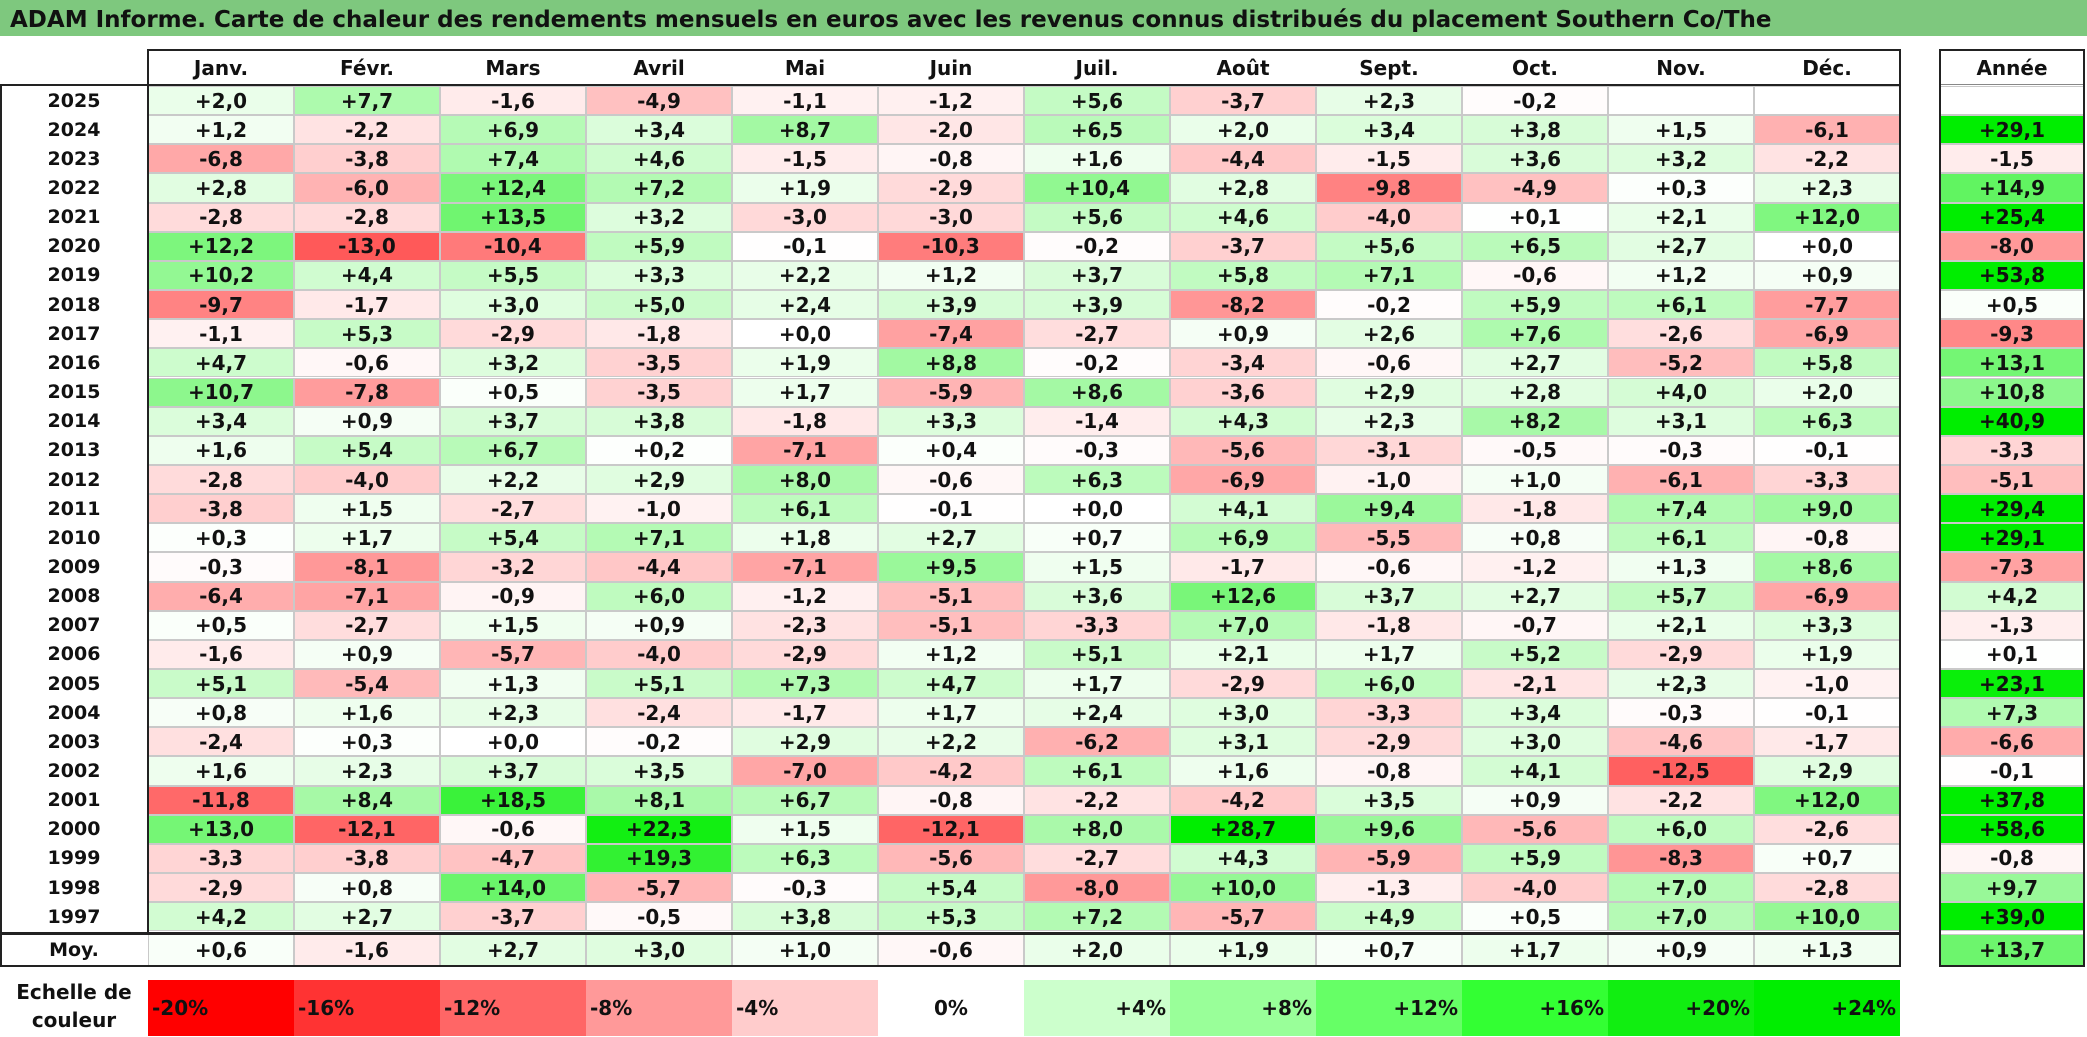 The width and height of the screenshot is (2087, 1037). Describe the element at coordinates (1681, 130) in the screenshot. I see `heatmap-cell: +1,5` at that location.